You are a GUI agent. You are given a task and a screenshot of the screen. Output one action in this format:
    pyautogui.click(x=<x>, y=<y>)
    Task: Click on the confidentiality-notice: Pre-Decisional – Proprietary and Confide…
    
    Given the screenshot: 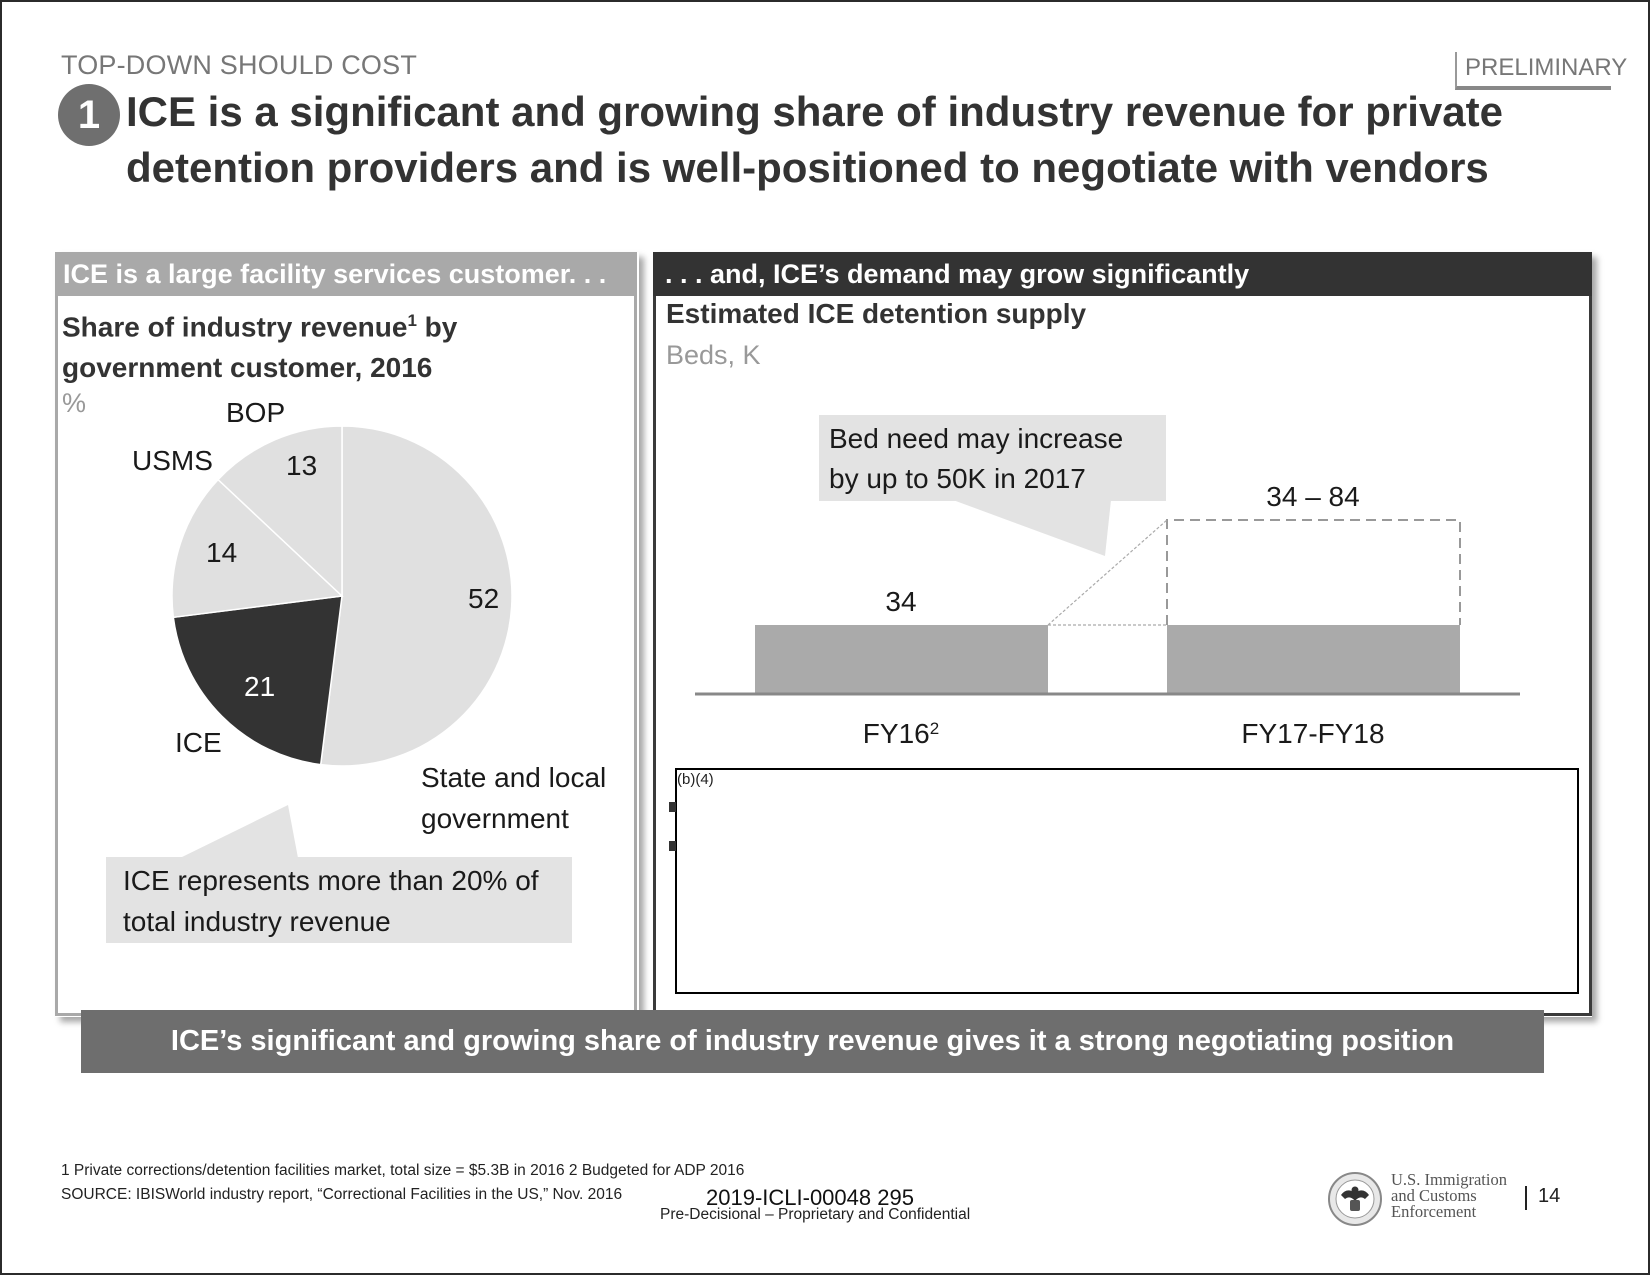 What is the action you would take?
    pyautogui.click(x=815, y=1214)
    